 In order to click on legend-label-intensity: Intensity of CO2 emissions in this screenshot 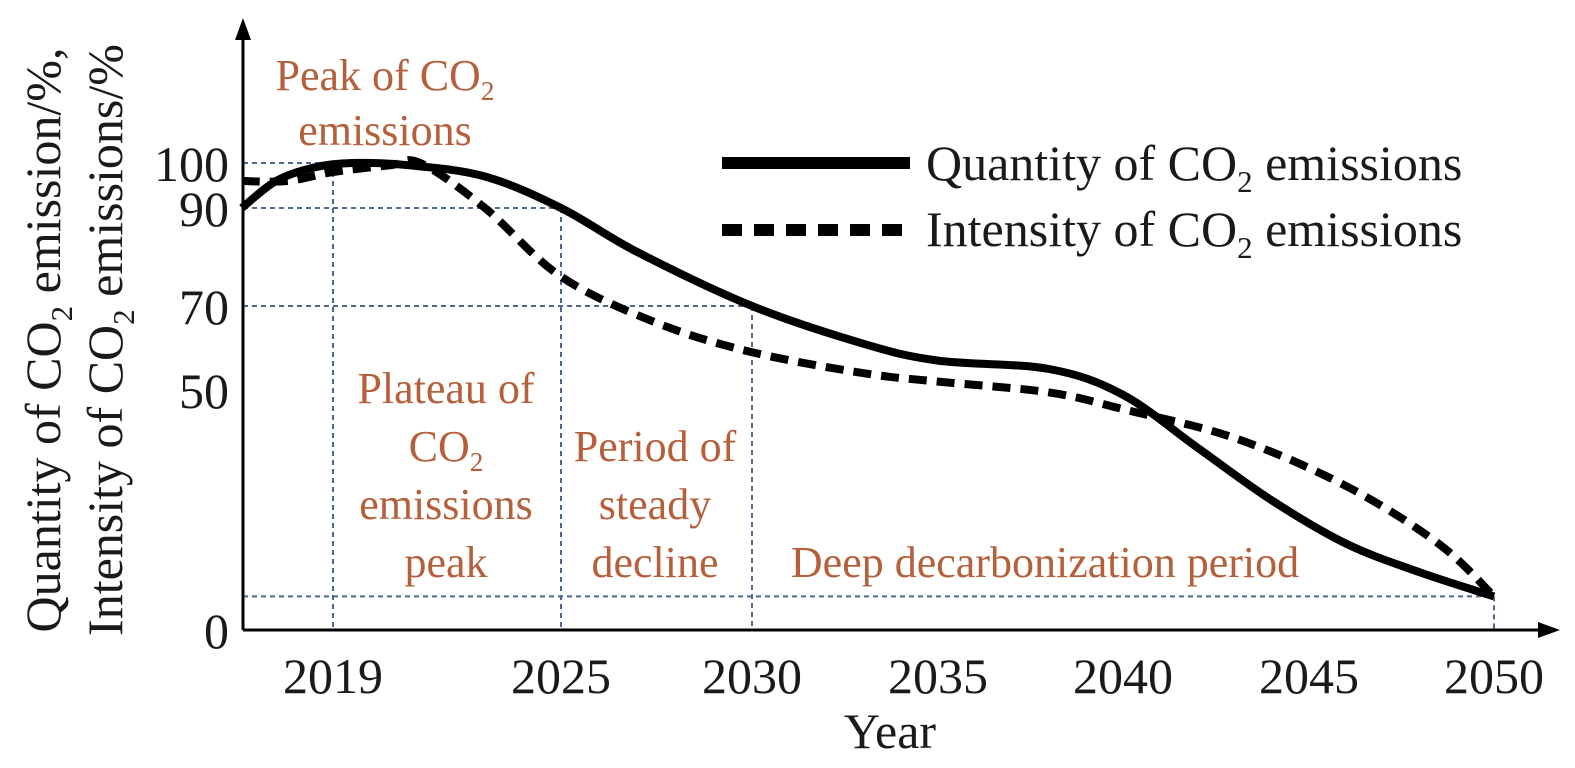, I will do `click(1194, 233)`.